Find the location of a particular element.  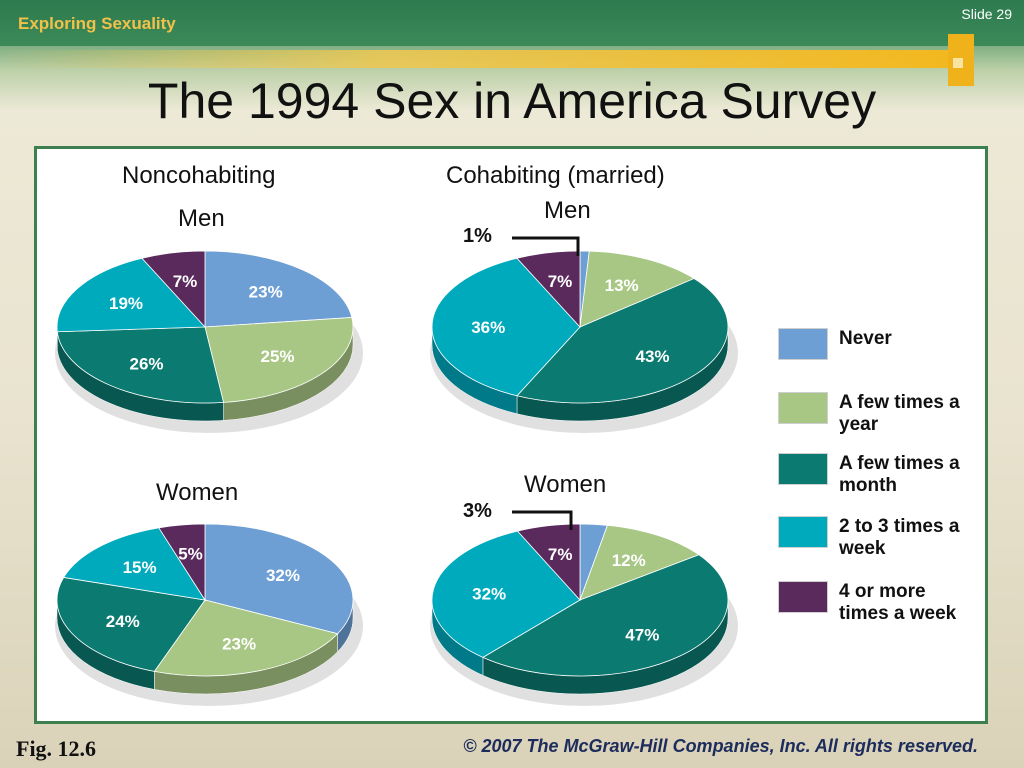

legend-label-few-year: A few times a year is located at coordinates (899, 413).